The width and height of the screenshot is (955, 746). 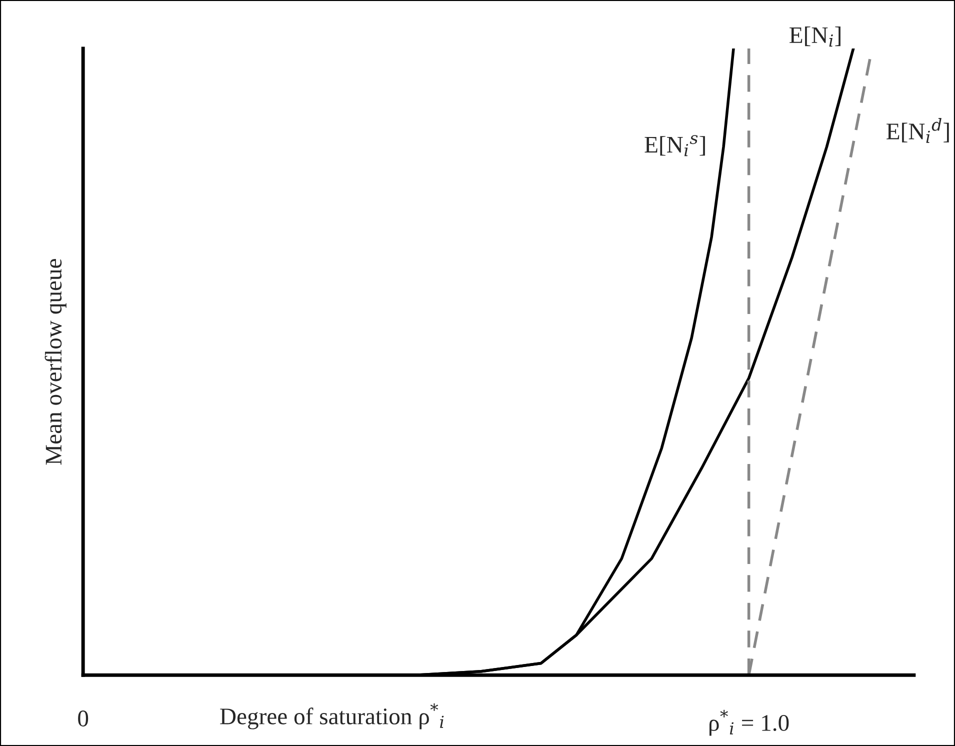 What do you see at coordinates (749, 723) in the screenshot?
I see `x-tick-label: ρ$^{*}$$_{i}$ = 1.0` at bounding box center [749, 723].